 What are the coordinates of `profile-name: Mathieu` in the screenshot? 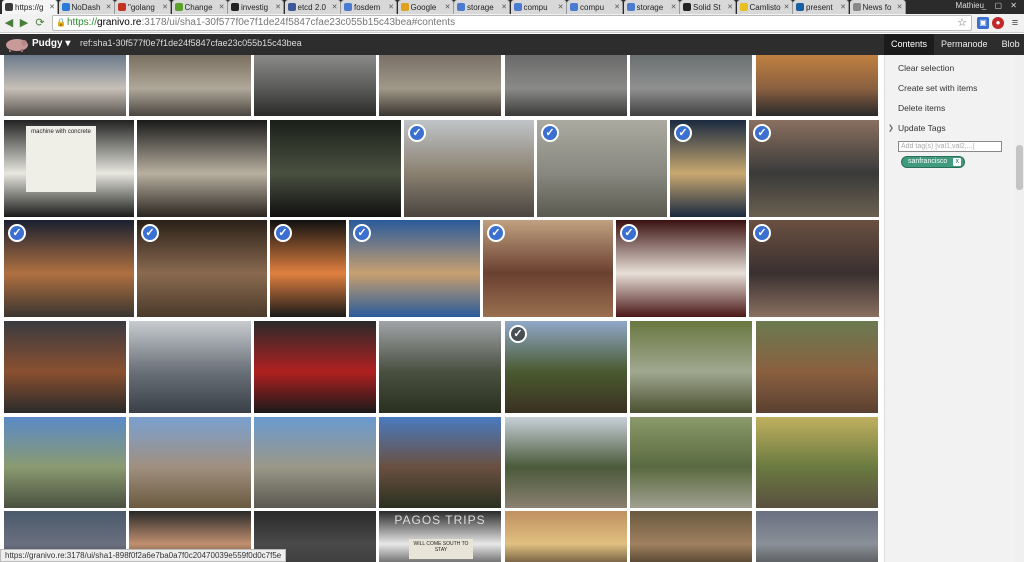 It's located at (969, 5).